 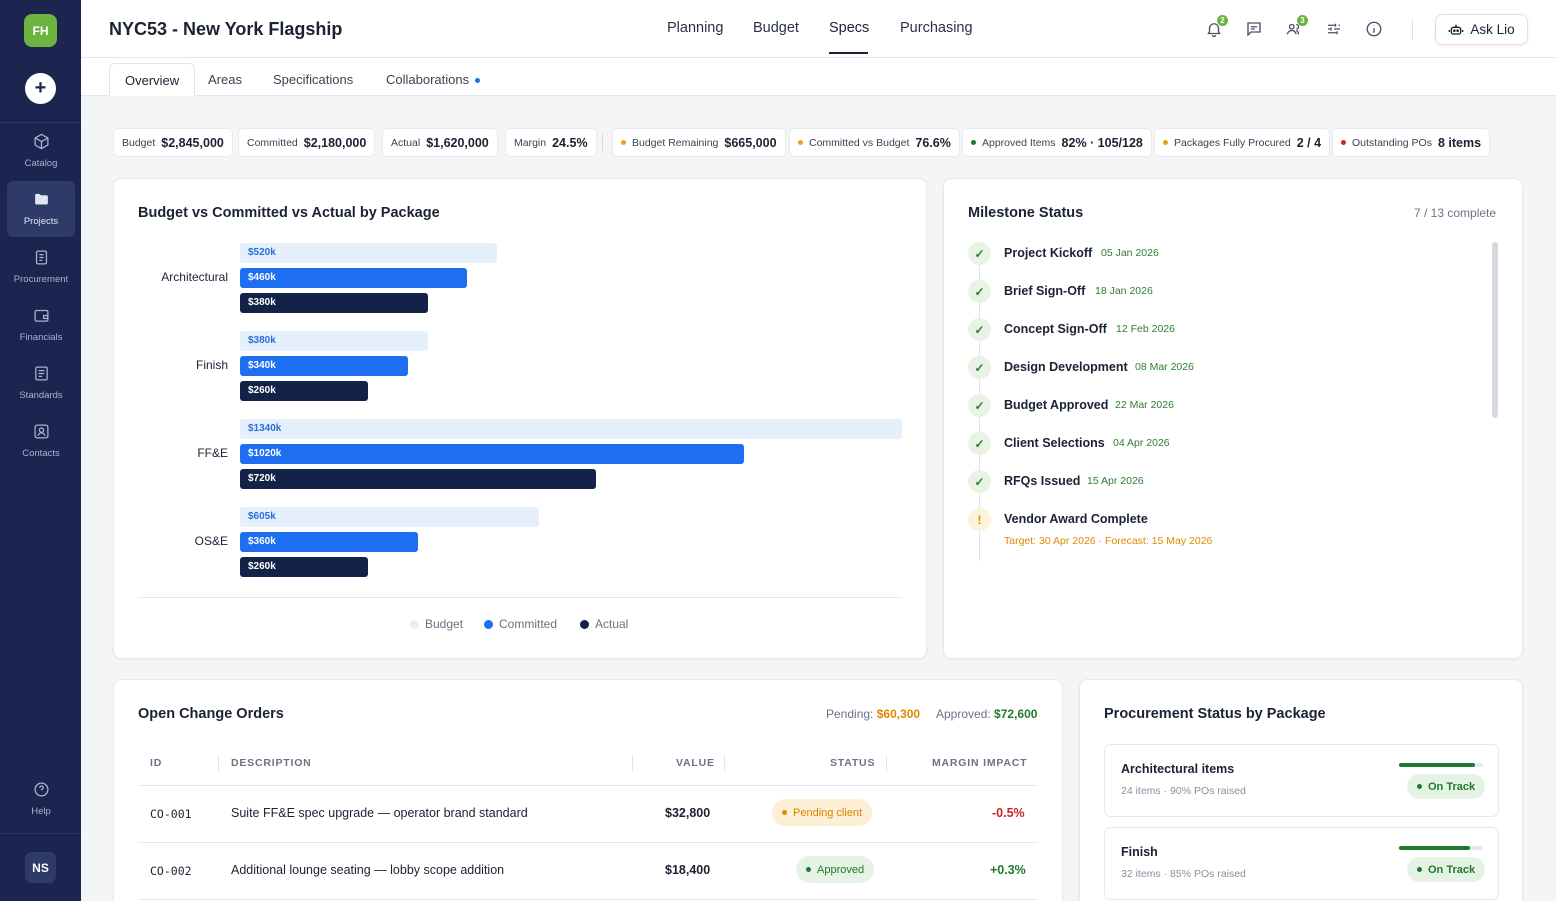 I want to click on legend-swatch, so click(x=584, y=624).